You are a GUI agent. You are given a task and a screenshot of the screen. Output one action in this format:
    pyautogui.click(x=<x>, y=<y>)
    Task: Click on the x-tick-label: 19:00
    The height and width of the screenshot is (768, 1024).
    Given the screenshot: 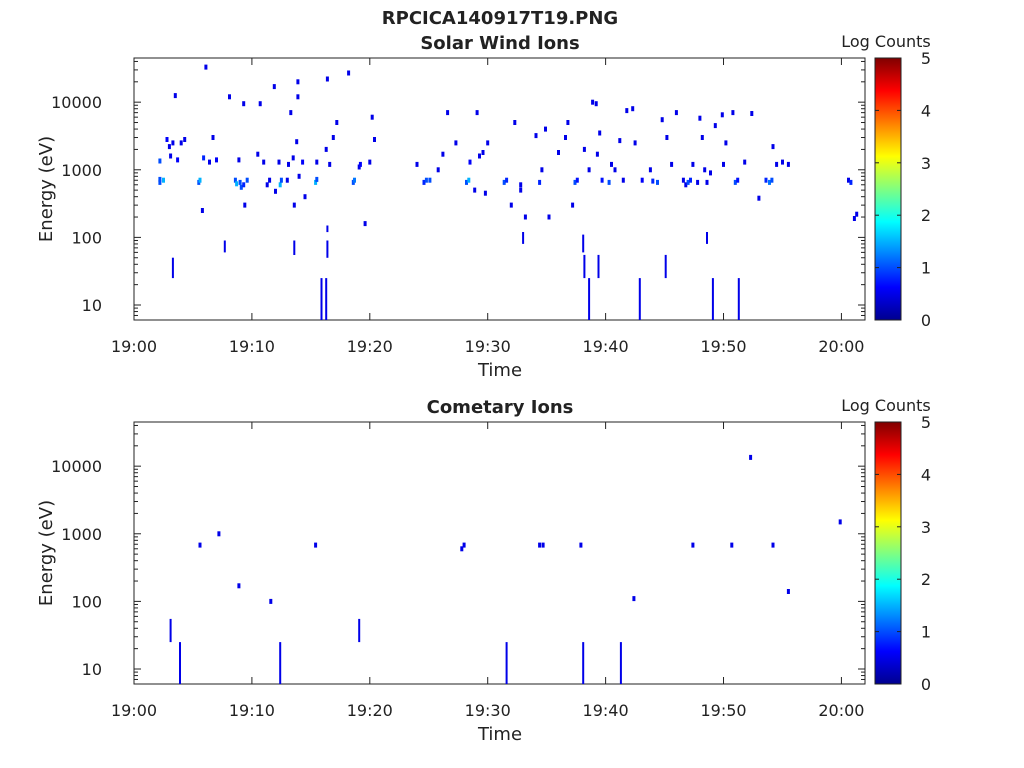 What is the action you would take?
    pyautogui.click(x=134, y=346)
    